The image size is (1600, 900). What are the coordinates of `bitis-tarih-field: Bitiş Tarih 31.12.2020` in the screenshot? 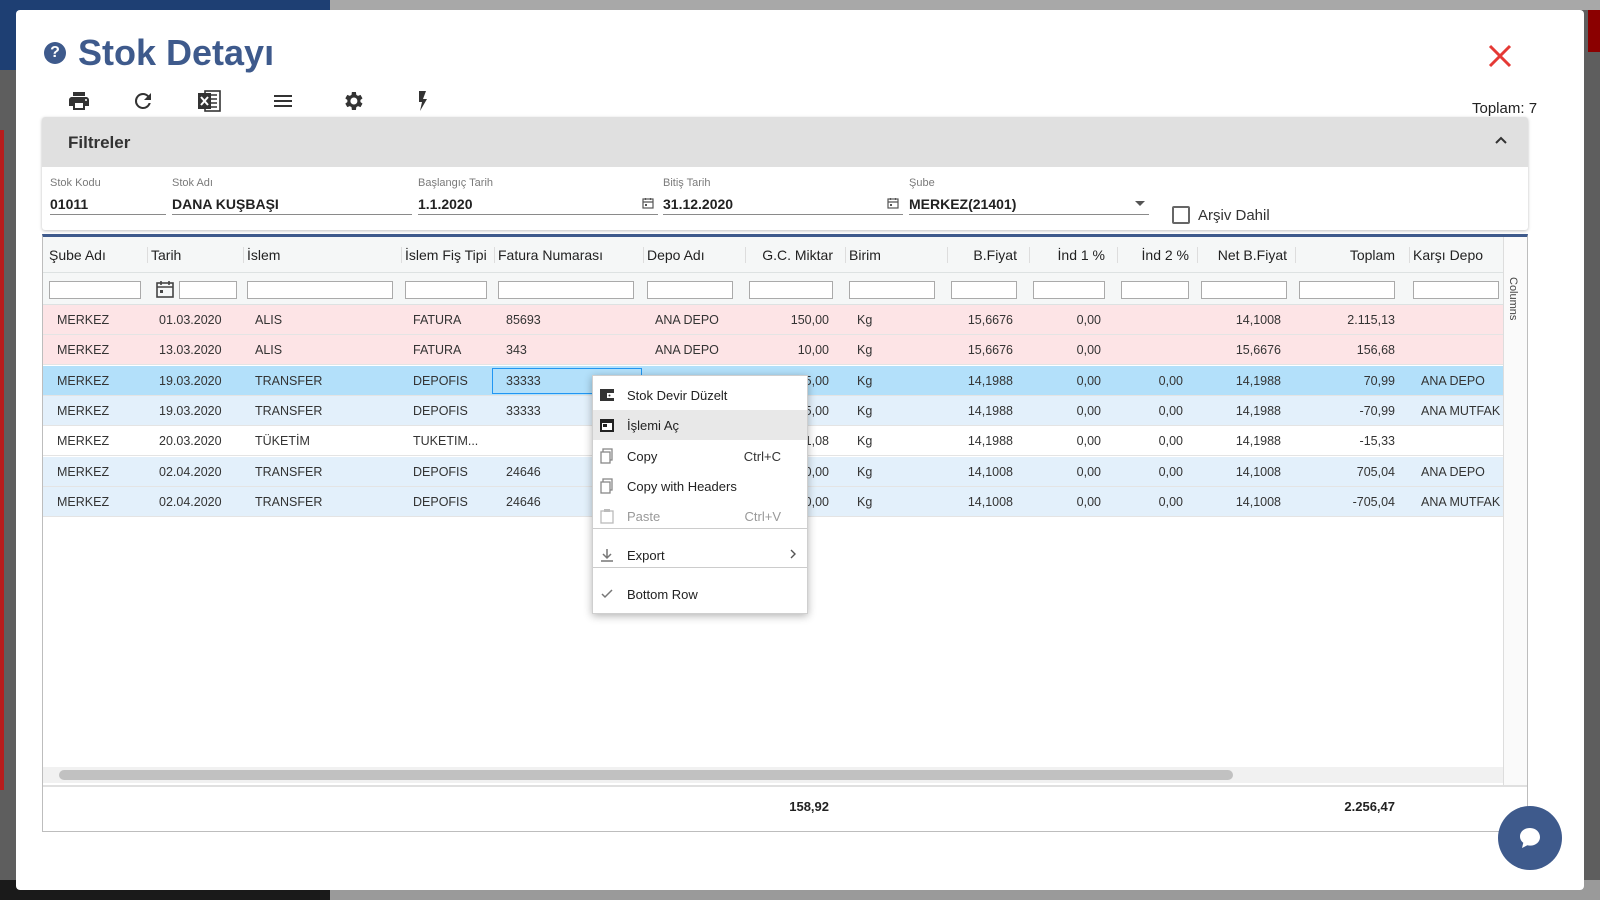 It's located at (783, 196).